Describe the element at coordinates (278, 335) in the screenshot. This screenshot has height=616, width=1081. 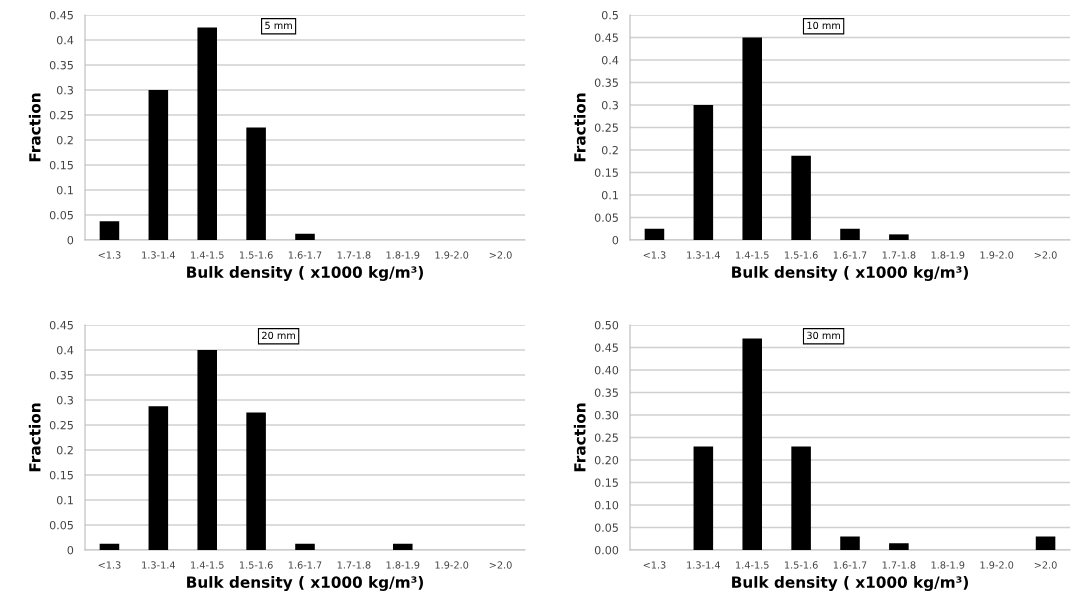
I see `annotation: 20 mm` at that location.